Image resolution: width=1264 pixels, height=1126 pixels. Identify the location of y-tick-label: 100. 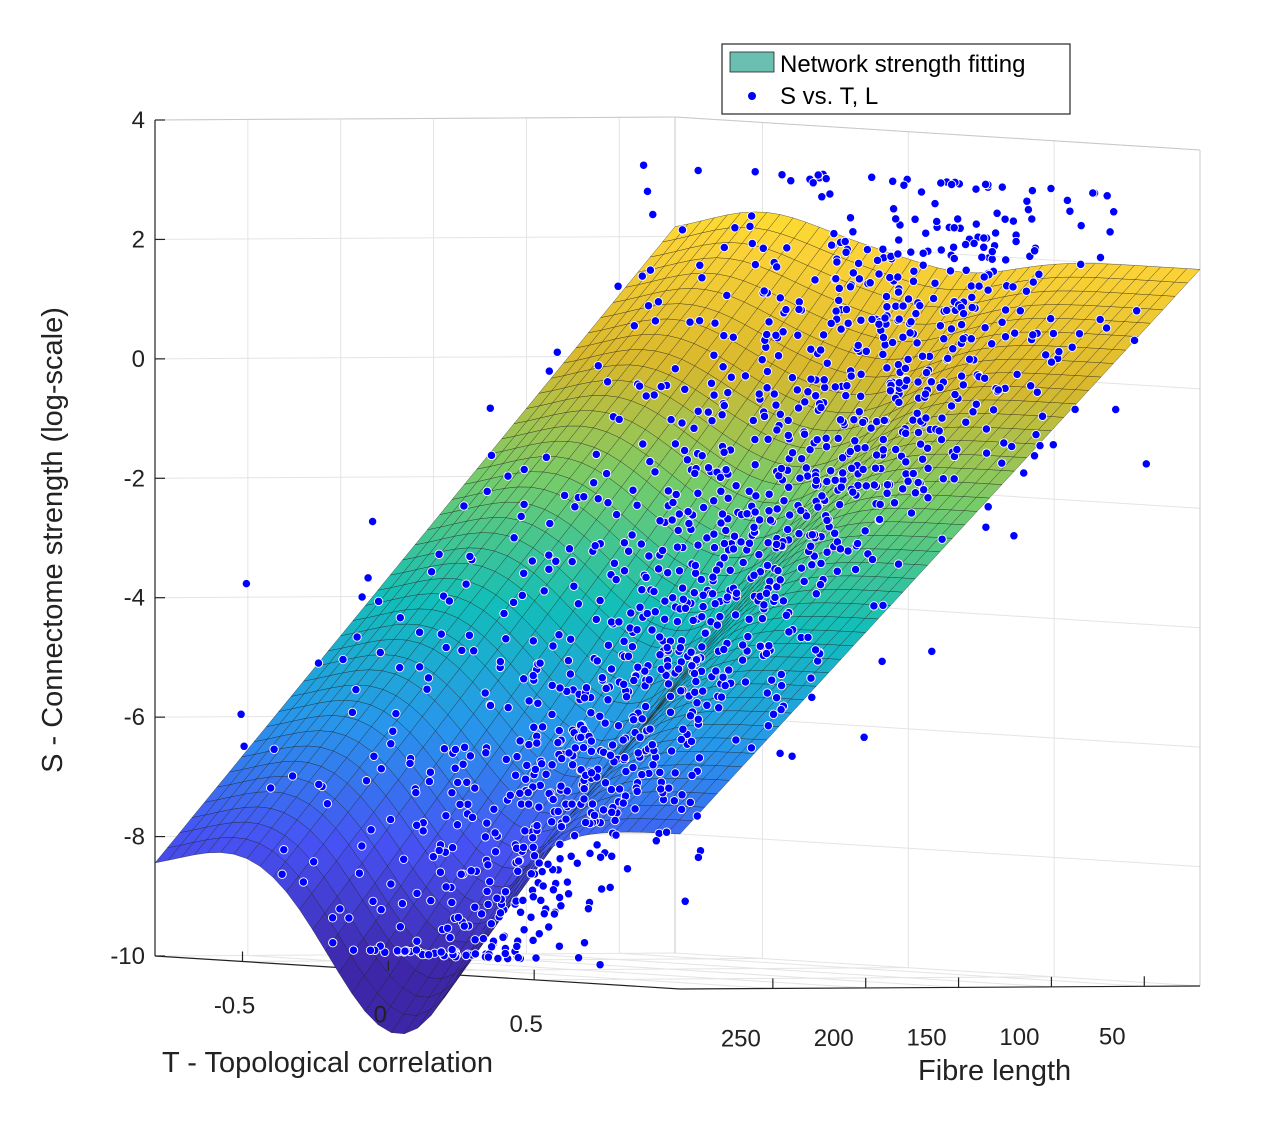
(1019, 1037).